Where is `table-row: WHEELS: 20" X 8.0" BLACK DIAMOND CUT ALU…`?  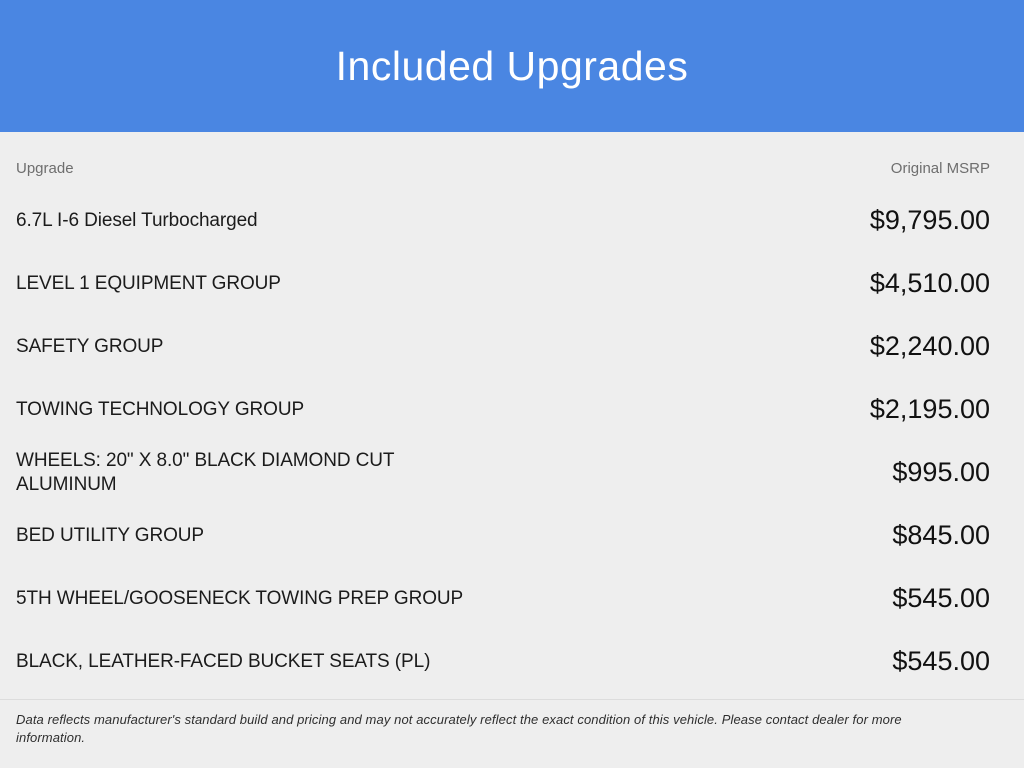
table-row: WHEELS: 20" X 8.0" BLACK DIAMOND CUT ALU… is located at coordinates (503, 472).